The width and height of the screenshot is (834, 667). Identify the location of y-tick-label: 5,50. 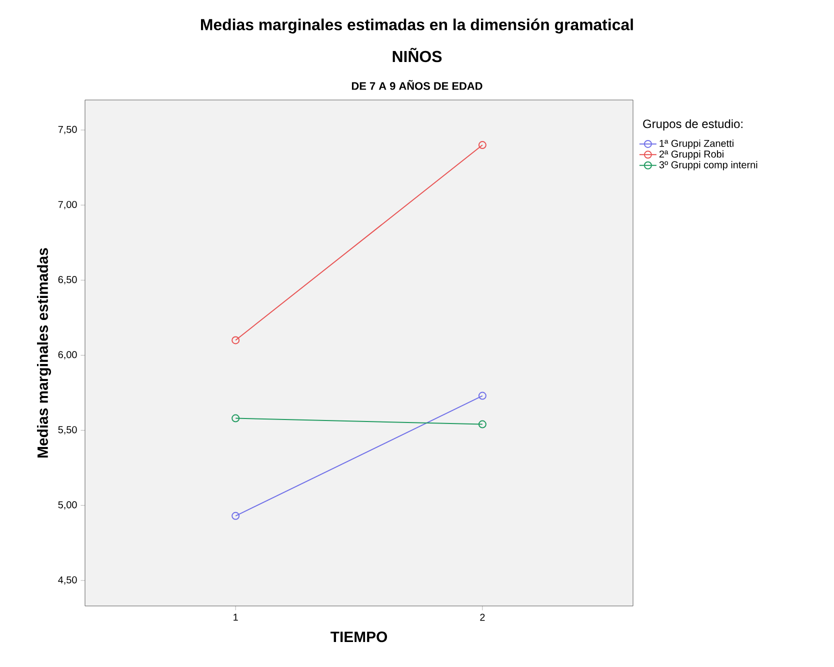
(67, 430).